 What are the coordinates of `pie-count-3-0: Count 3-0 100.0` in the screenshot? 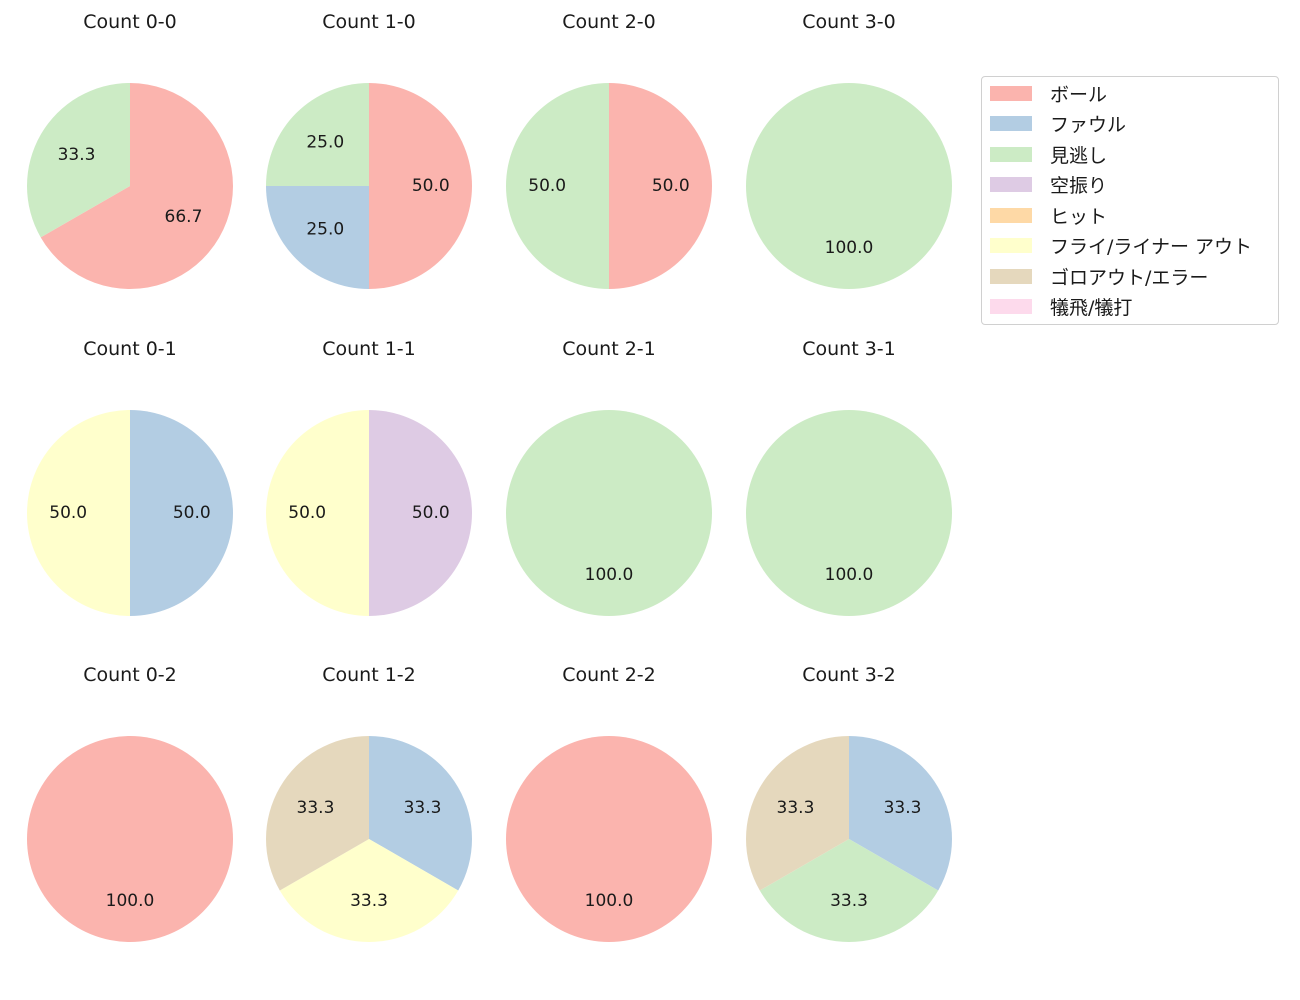 It's located at (849, 150).